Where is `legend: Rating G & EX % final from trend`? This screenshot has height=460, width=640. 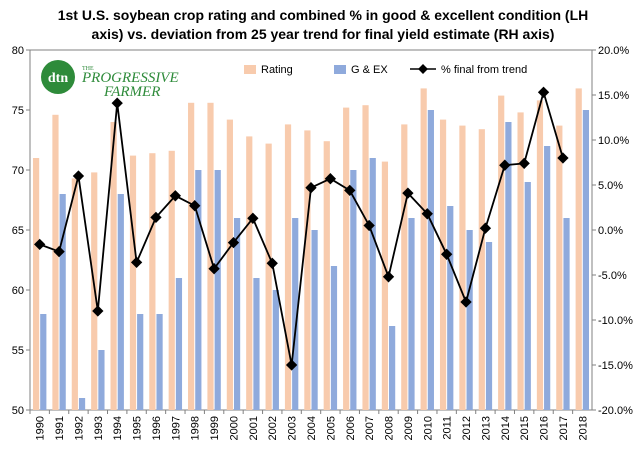
legend: Rating G & EX % final from trend is located at coordinates (385, 70).